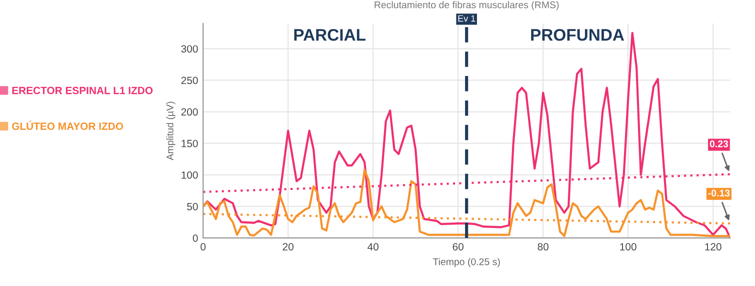  What do you see at coordinates (373, 246) in the screenshot?
I see `x-tick-label: 40` at bounding box center [373, 246].